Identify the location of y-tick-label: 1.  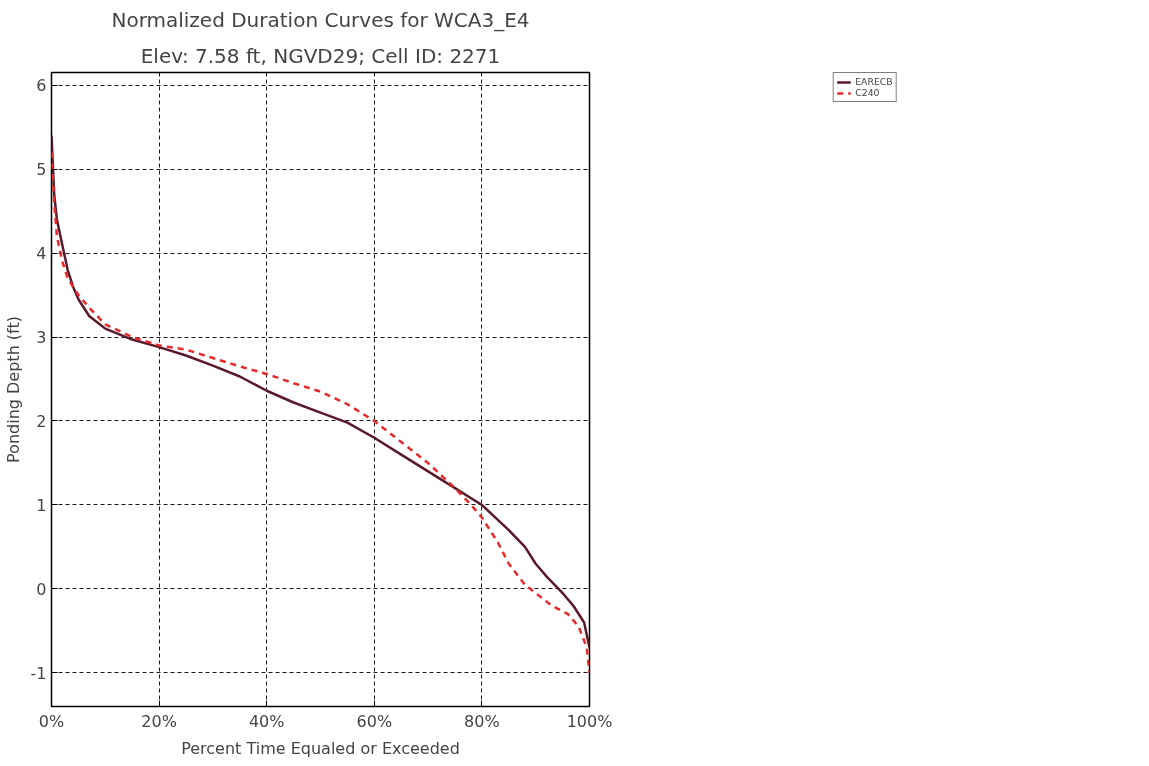
(41, 505).